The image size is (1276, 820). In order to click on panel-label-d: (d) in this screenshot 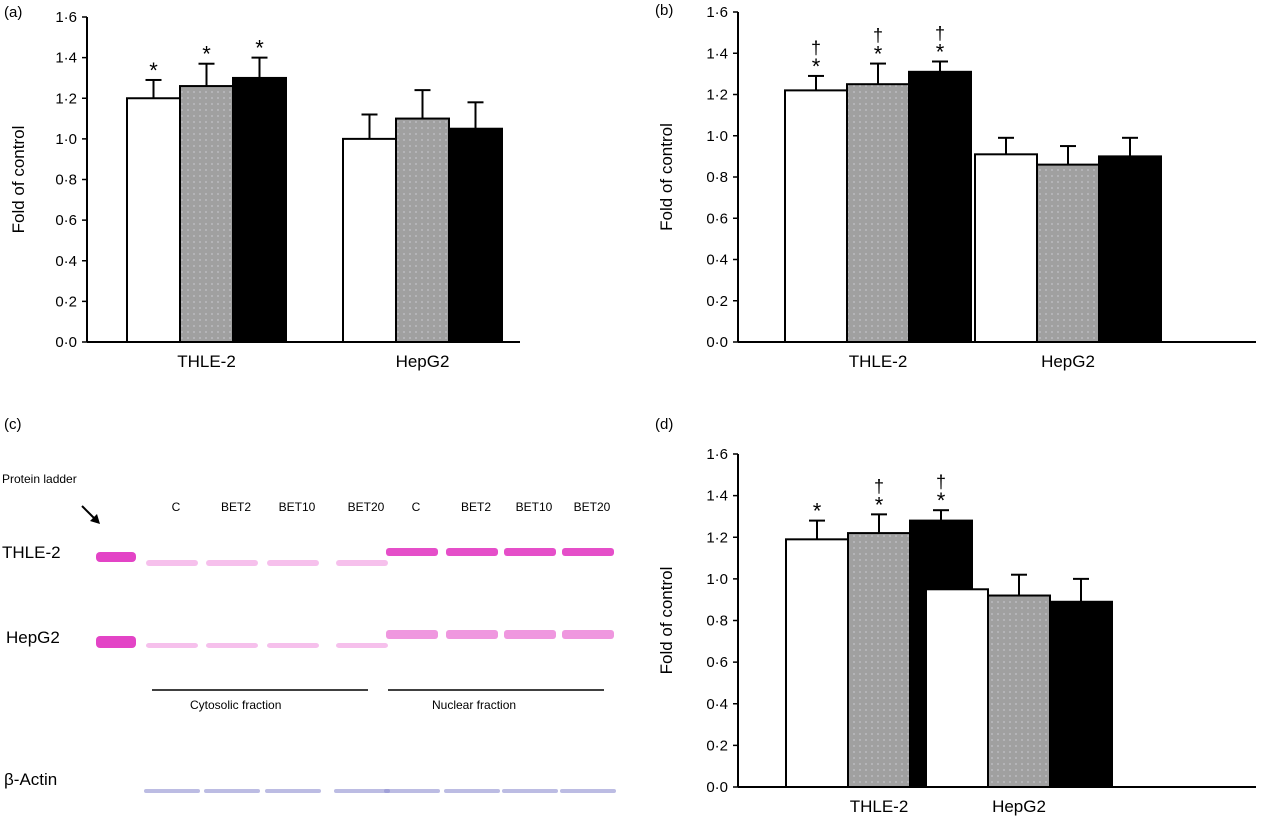, I will do `click(664, 424)`.